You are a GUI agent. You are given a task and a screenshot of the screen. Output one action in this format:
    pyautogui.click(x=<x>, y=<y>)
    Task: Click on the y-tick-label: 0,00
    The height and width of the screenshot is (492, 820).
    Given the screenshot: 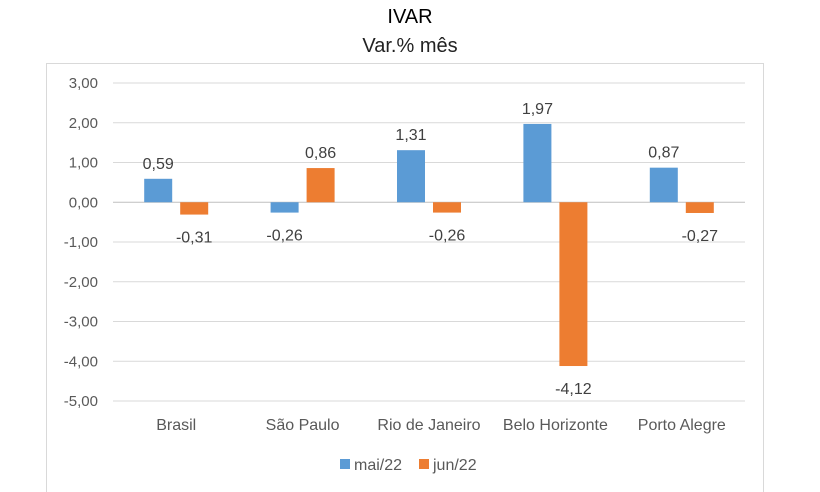 What is the action you would take?
    pyautogui.click(x=83, y=202)
    